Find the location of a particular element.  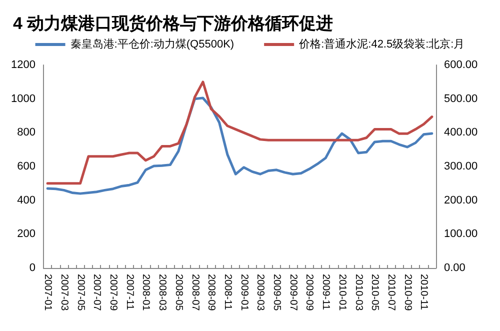

y2-tick-label: 400.00 is located at coordinates (461, 132).